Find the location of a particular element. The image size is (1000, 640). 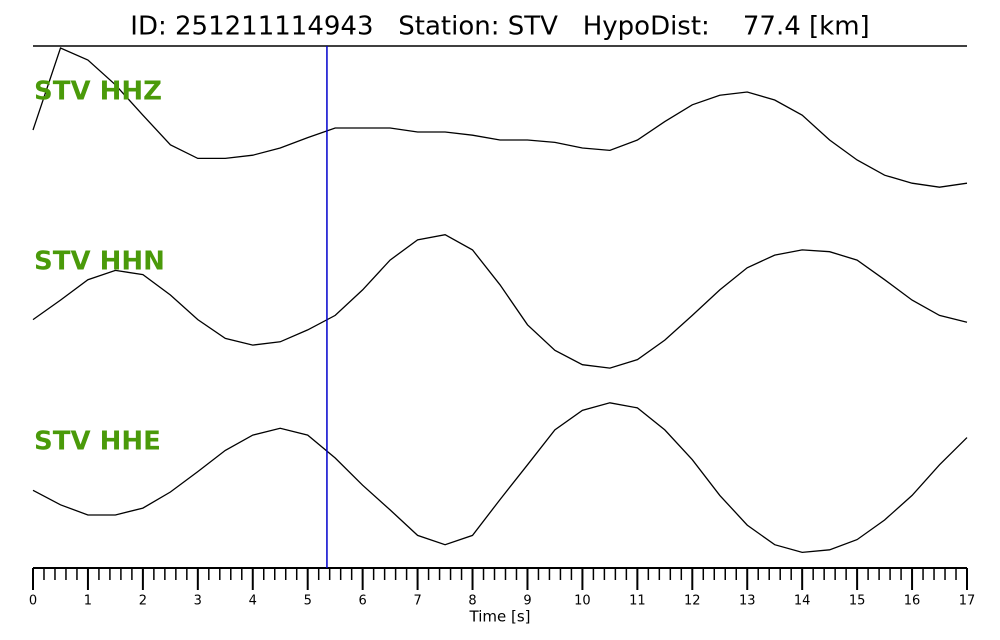

trace-label: STV HHN is located at coordinates (99, 262).